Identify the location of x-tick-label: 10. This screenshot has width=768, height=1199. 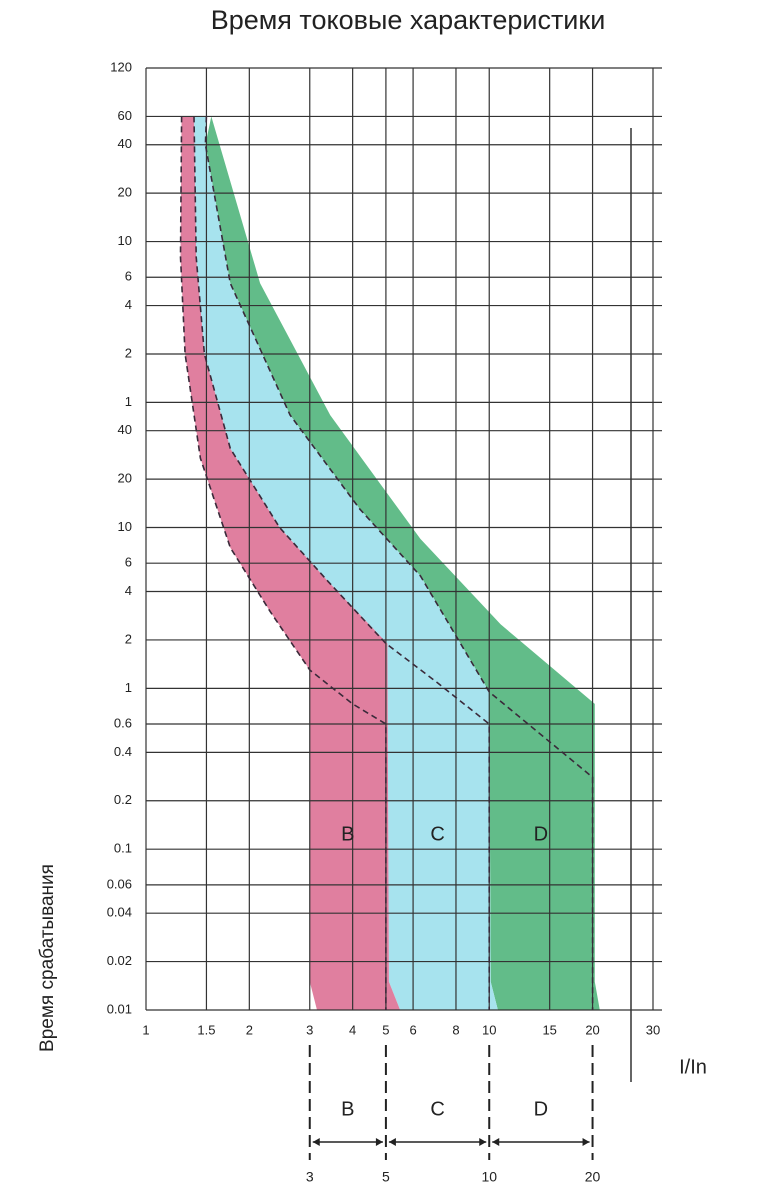
(489, 1029).